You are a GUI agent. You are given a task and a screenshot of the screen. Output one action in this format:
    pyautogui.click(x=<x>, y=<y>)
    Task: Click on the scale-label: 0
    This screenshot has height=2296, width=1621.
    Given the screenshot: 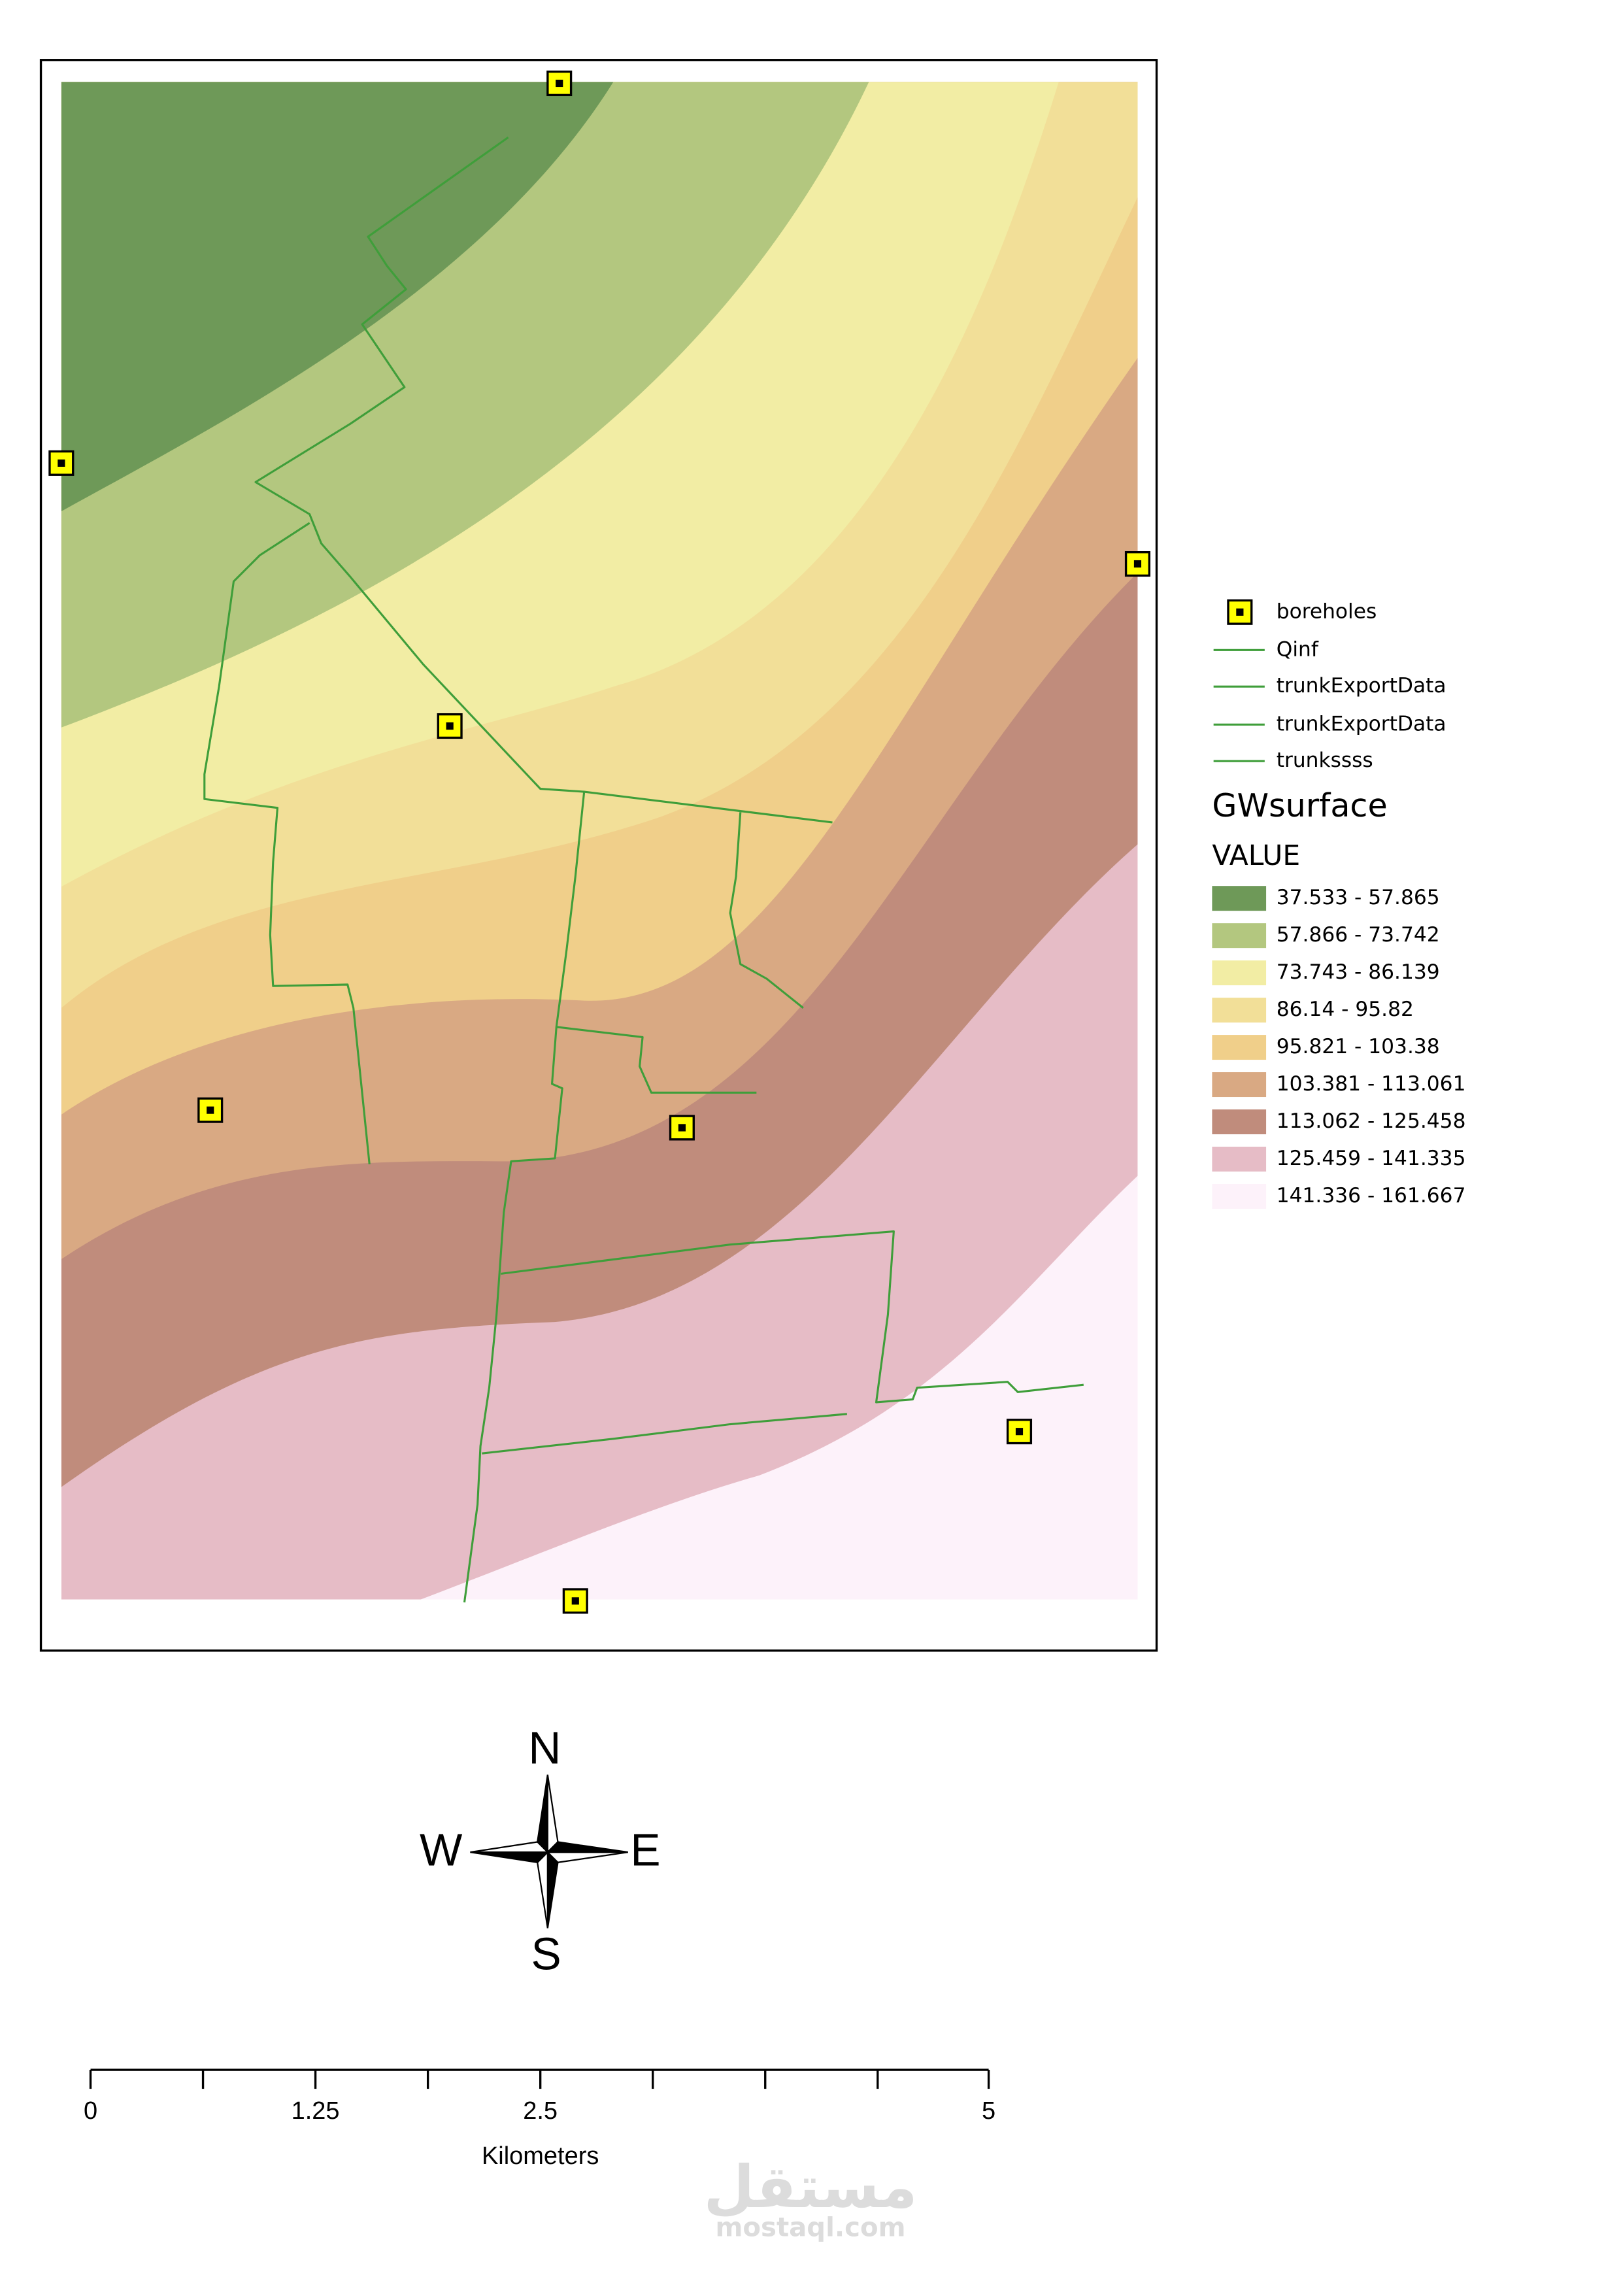 What is the action you would take?
    pyautogui.click(x=91, y=2111)
    